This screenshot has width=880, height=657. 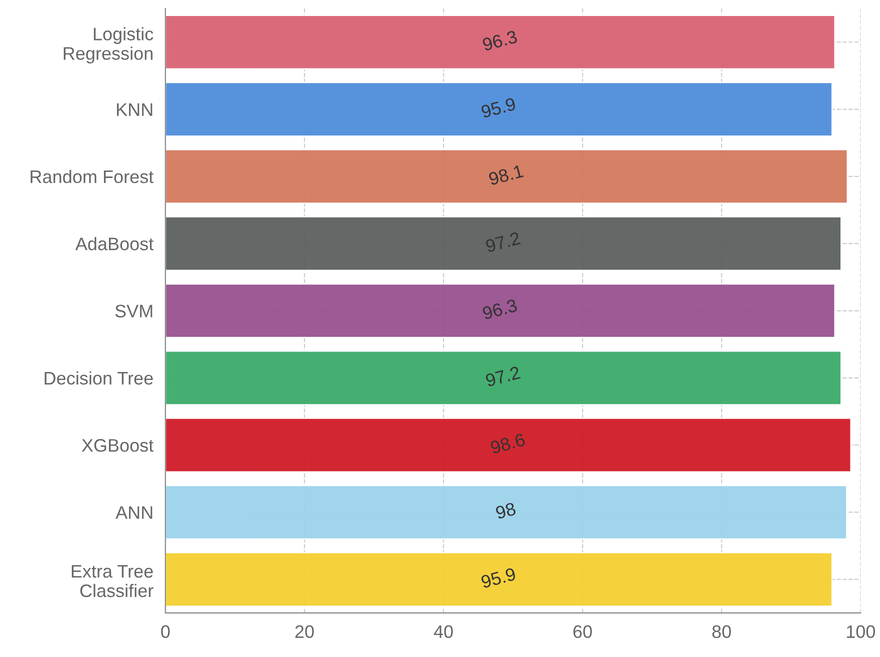 What do you see at coordinates (109, 45) in the screenshot?
I see `y-tick-label: Logistic Regression` at bounding box center [109, 45].